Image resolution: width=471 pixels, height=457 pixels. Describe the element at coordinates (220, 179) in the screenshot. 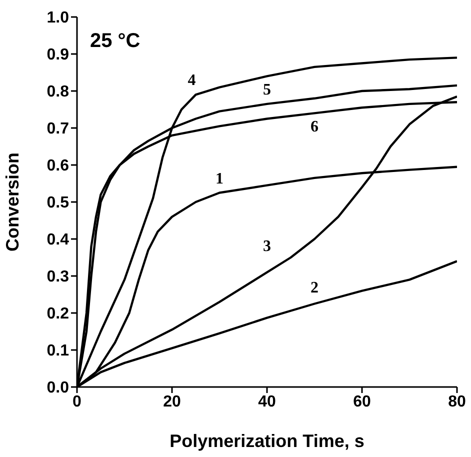

I see `series-label: 1` at that location.